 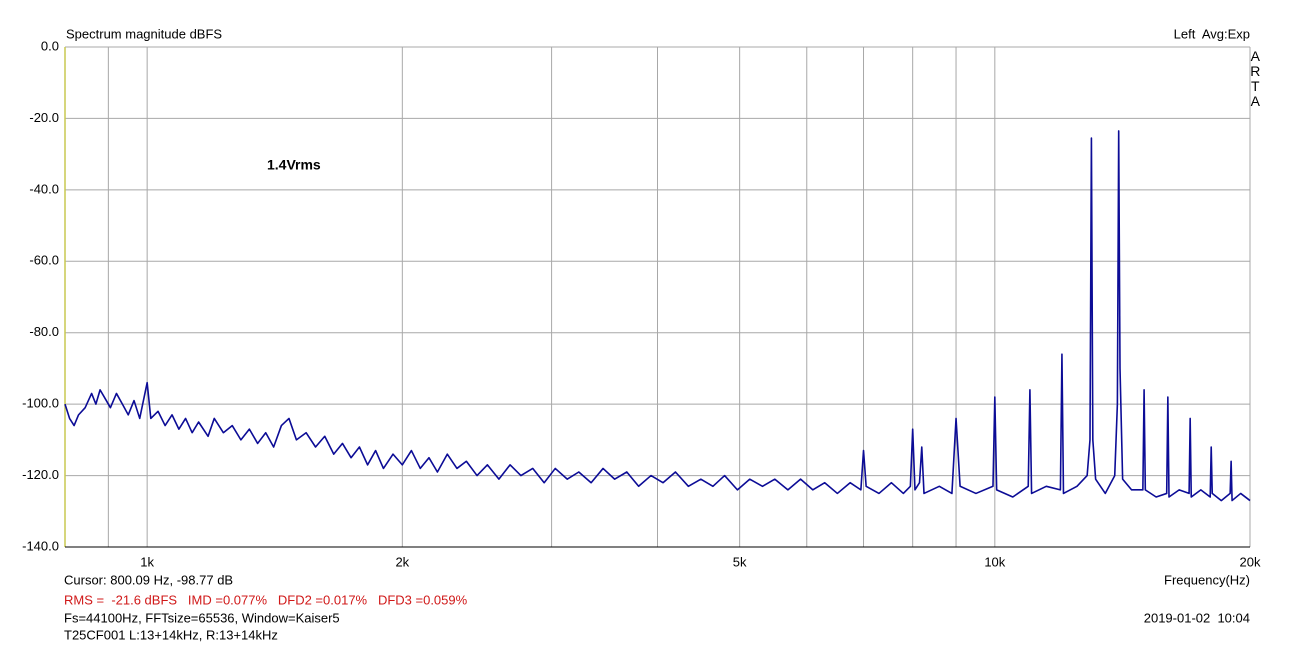 I want to click on file-readout: T25CF001 L:13+14kHz, R:13+14kHz, so click(x=171, y=634).